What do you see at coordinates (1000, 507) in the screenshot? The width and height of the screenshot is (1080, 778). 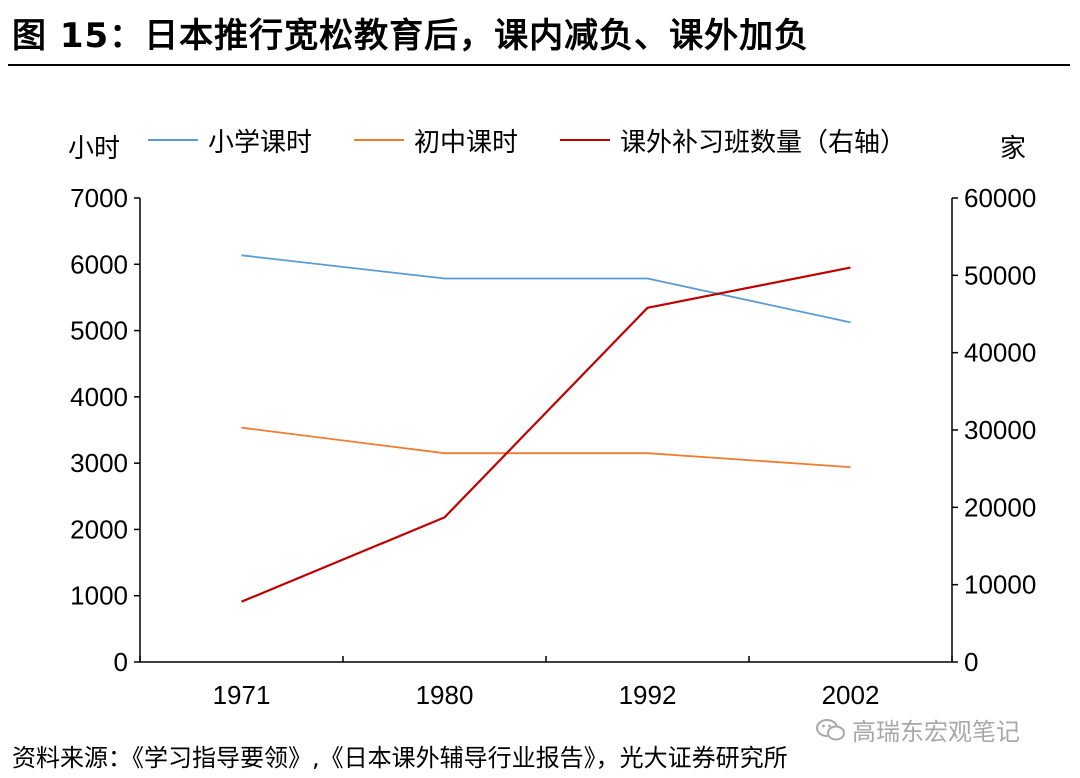 I see `right-y-tick-label: 20000` at bounding box center [1000, 507].